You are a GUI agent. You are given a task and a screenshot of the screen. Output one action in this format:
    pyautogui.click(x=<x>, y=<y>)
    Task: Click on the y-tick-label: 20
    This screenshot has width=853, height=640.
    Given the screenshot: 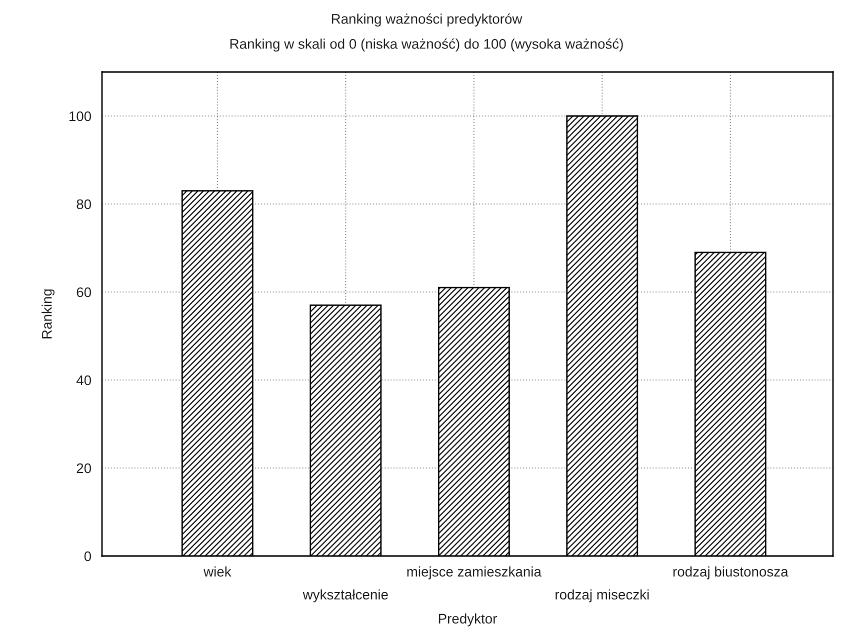 What is the action you would take?
    pyautogui.click(x=84, y=468)
    